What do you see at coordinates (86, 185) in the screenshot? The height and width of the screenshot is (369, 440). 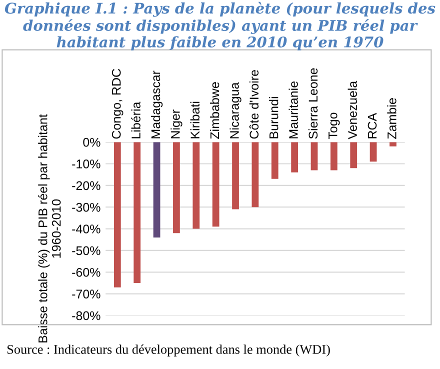 I see `y-tick-label: -20%` at bounding box center [86, 185].